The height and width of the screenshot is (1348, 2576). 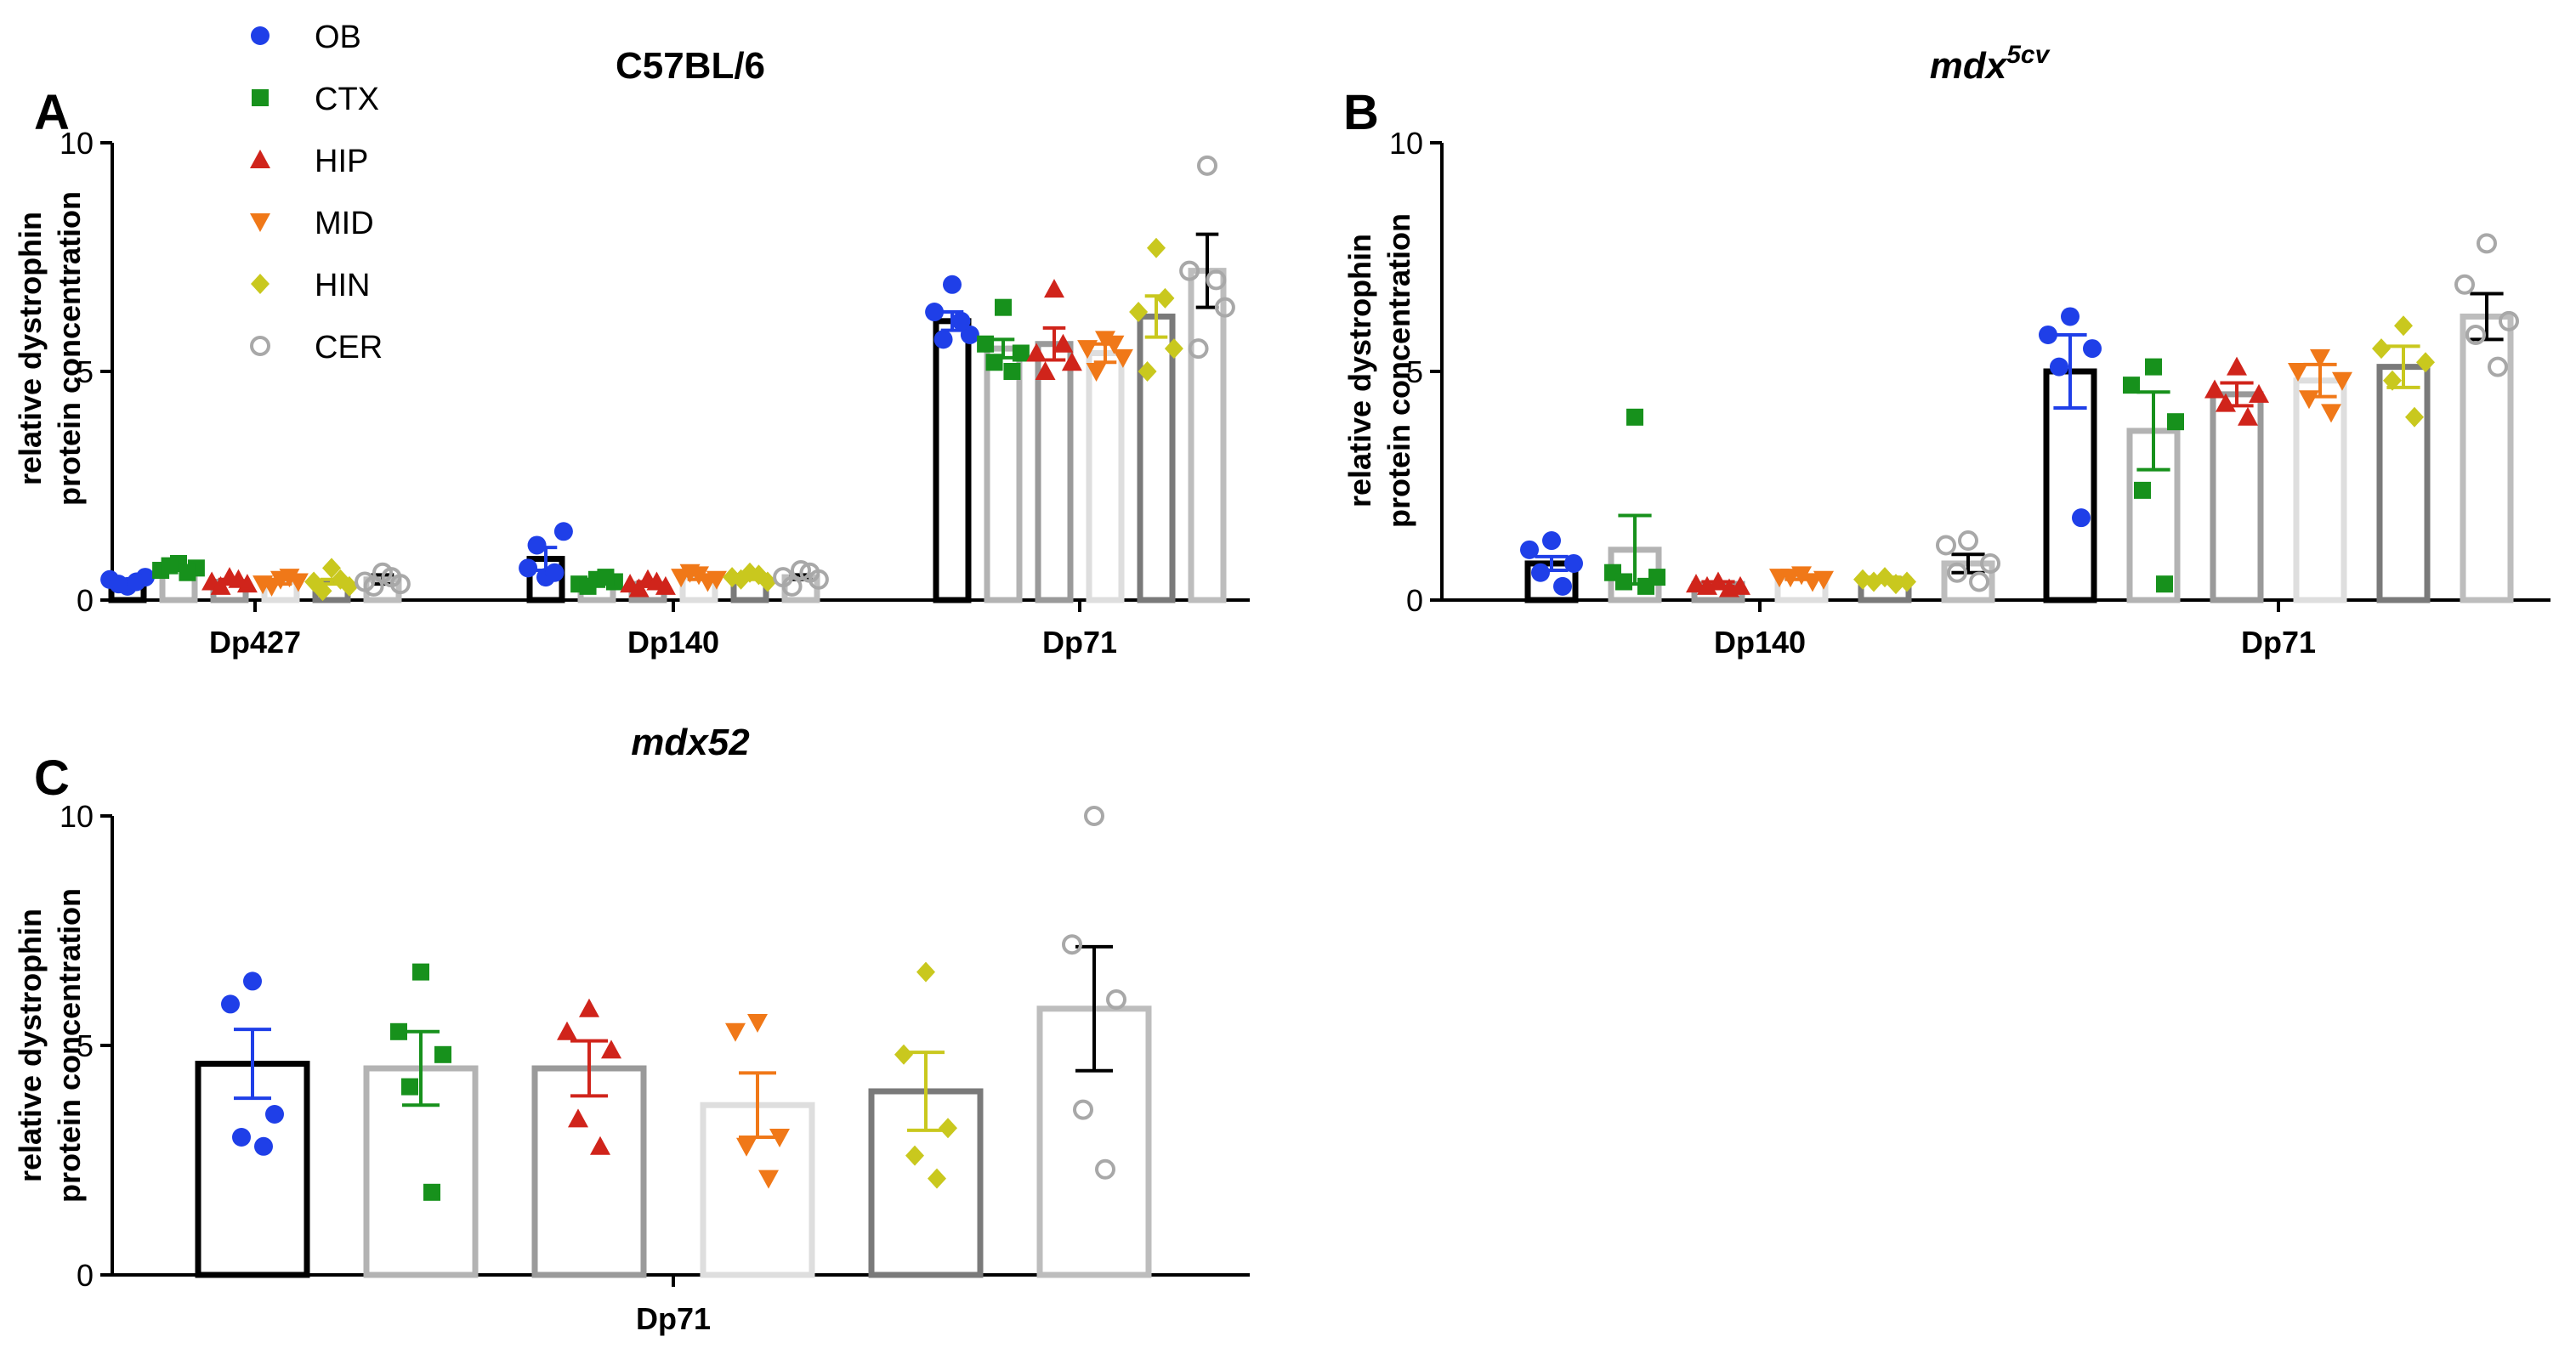 What do you see at coordinates (2237, 497) in the screenshot?
I see `panel-b-bar-hip` at bounding box center [2237, 497].